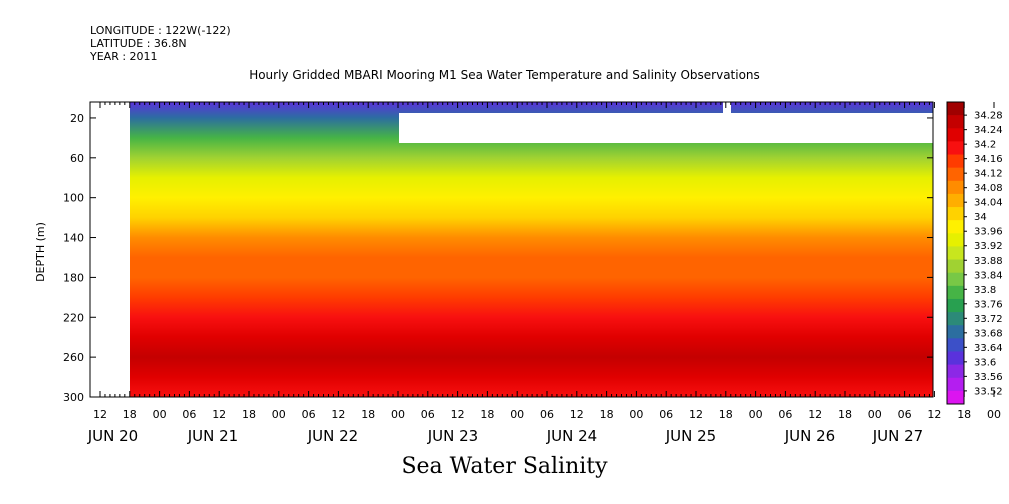 This screenshot has width=1009, height=504. Describe the element at coordinates (504, 466) in the screenshot. I see `x-axis-label: Sea Water Salinity` at that location.